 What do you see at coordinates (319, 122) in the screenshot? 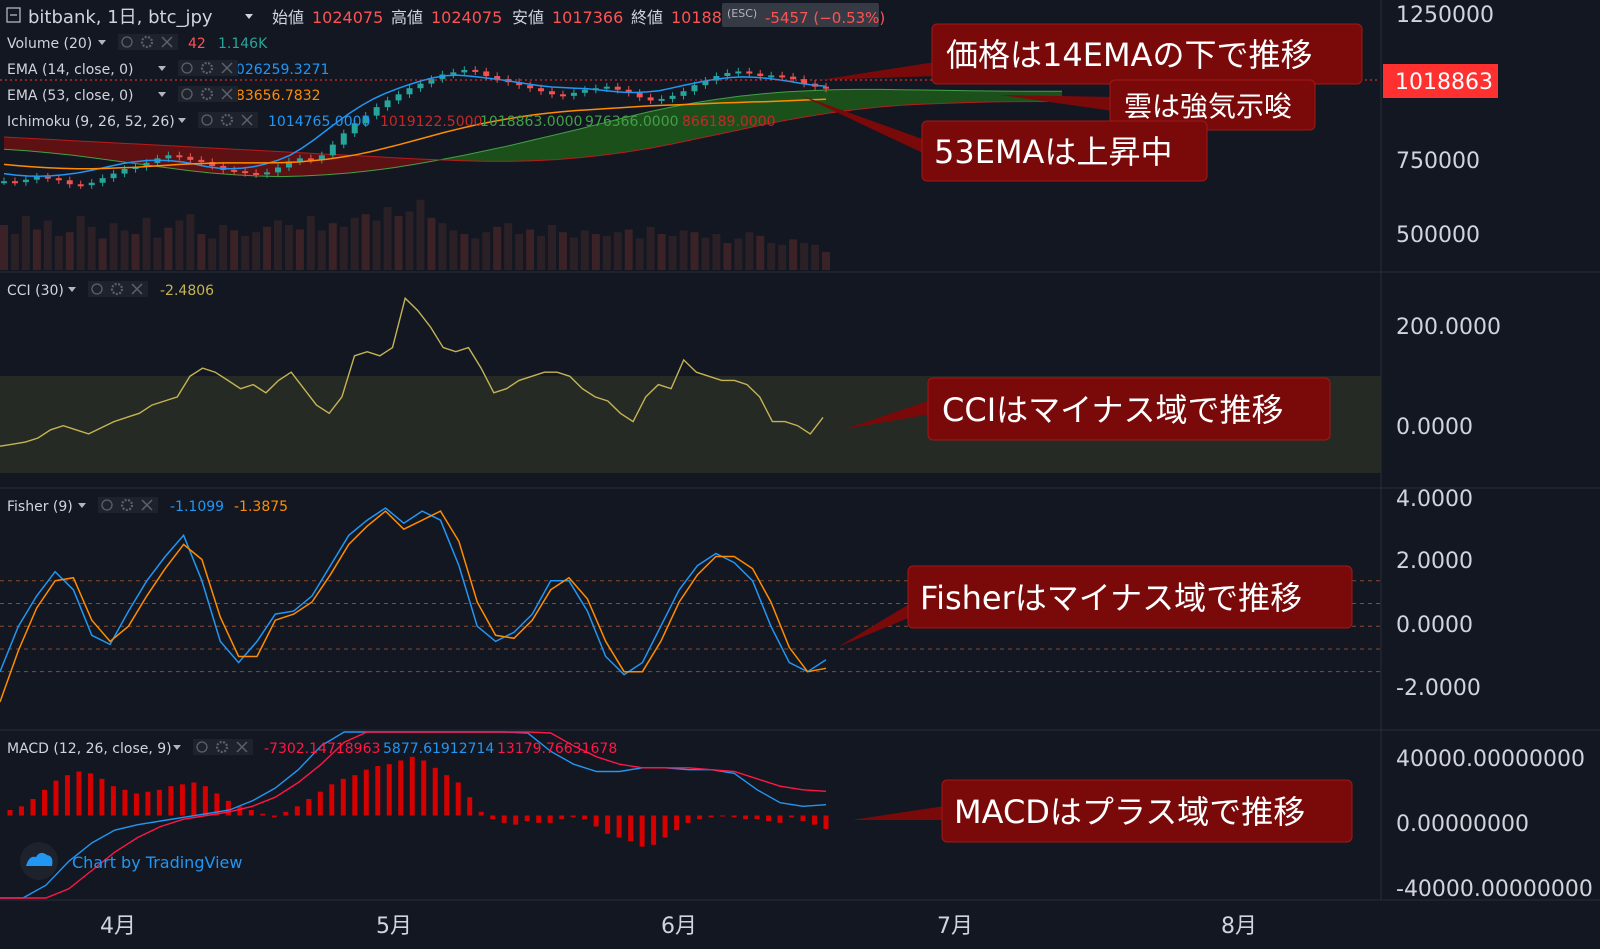
I see `ichimoku-value-1: 1014765.0000` at bounding box center [319, 122].